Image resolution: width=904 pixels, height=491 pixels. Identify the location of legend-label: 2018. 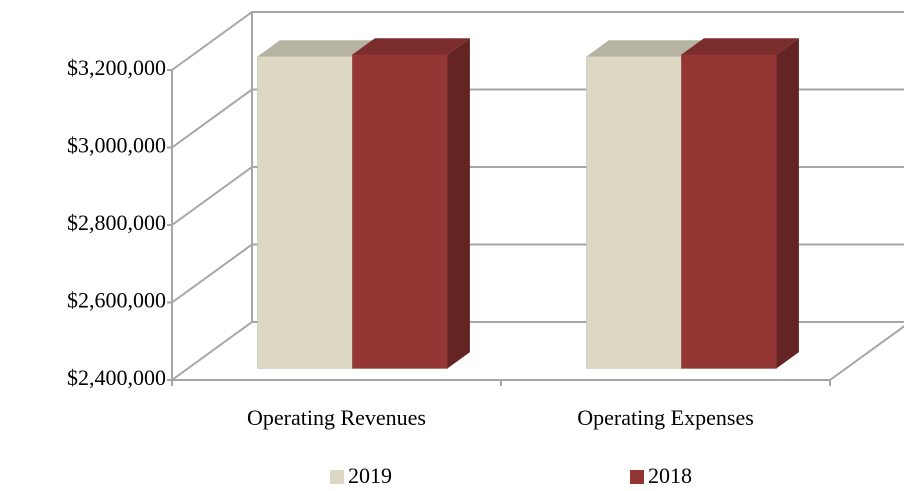
(670, 475).